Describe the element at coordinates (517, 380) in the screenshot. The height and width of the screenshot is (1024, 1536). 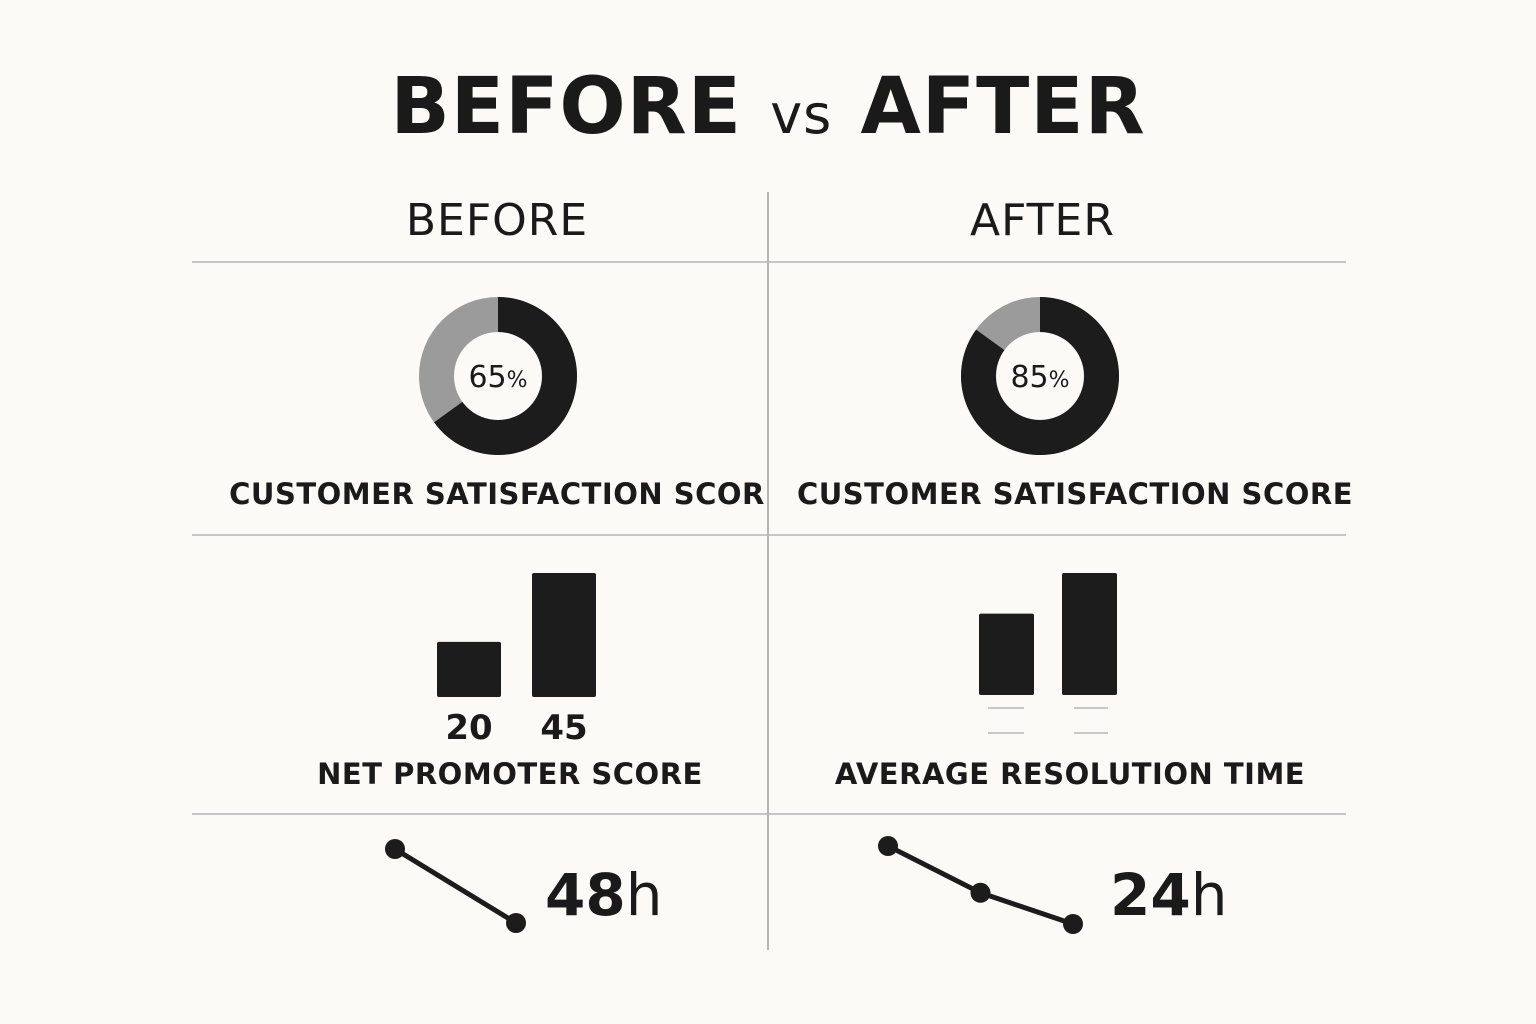
I see `donut-before-unit: %` at that location.